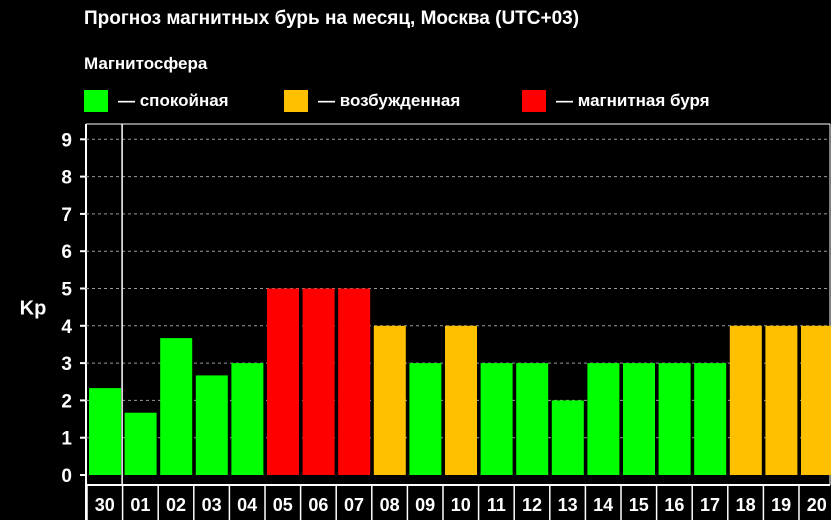 This screenshot has height=520, width=831. What do you see at coordinates (33, 309) in the screenshot?
I see `y-axis-label: Kp` at bounding box center [33, 309].